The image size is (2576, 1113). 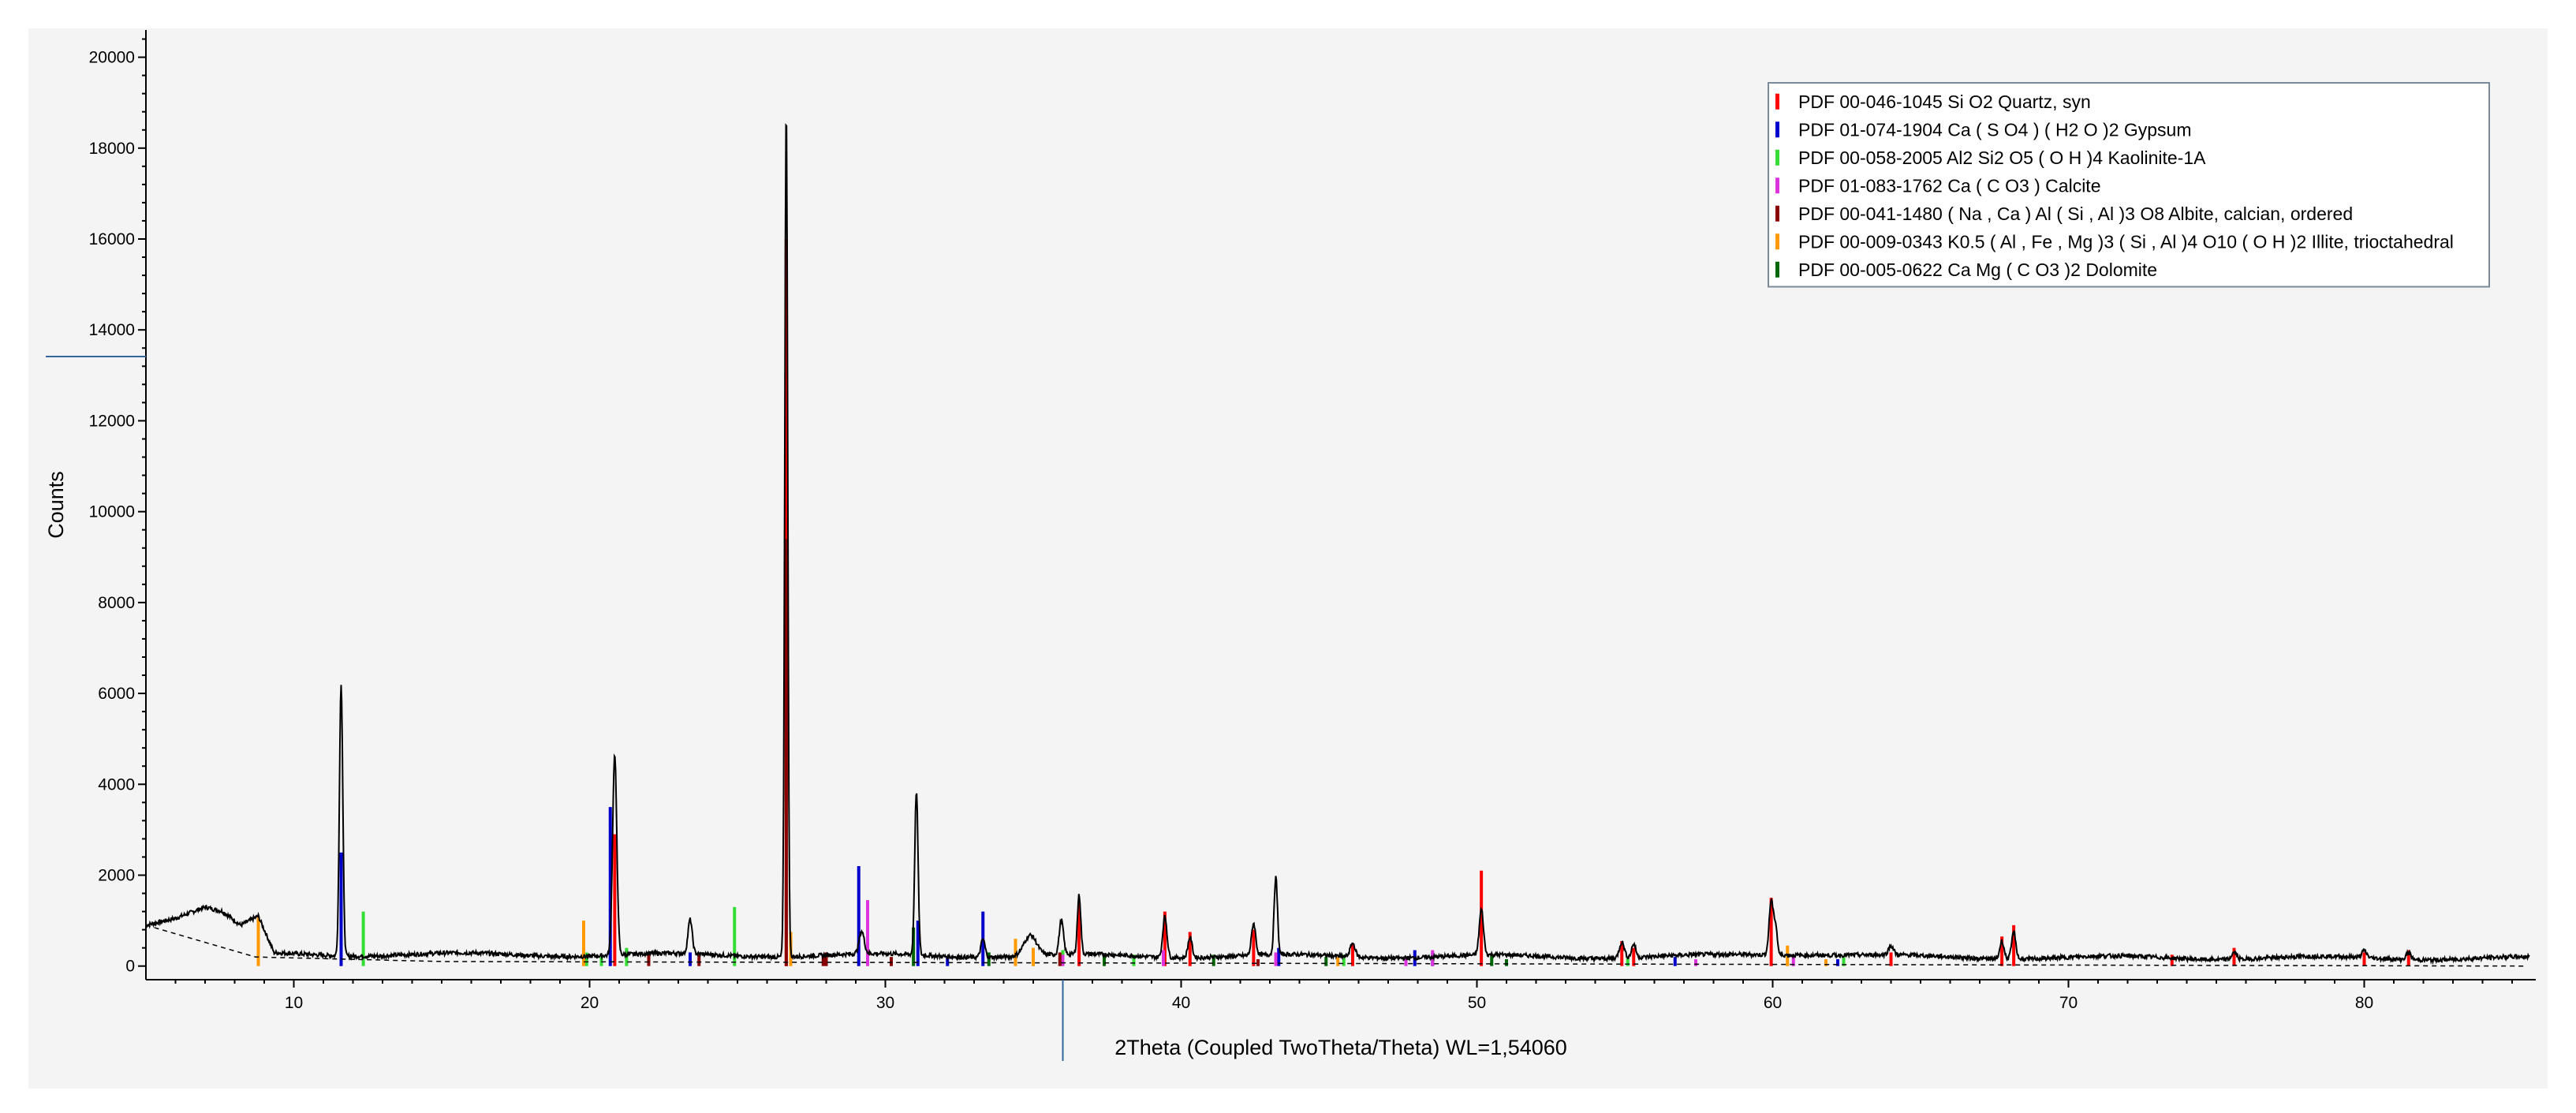 What do you see at coordinates (1944, 102) in the screenshot?
I see `legend-entry: PDF 00-046-1045 Si O2 Quartz, syn` at bounding box center [1944, 102].